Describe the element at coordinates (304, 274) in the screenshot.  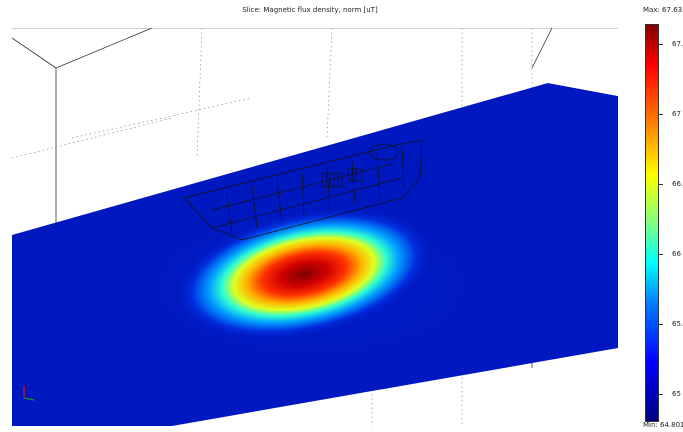
I see `field-hotspot` at that location.